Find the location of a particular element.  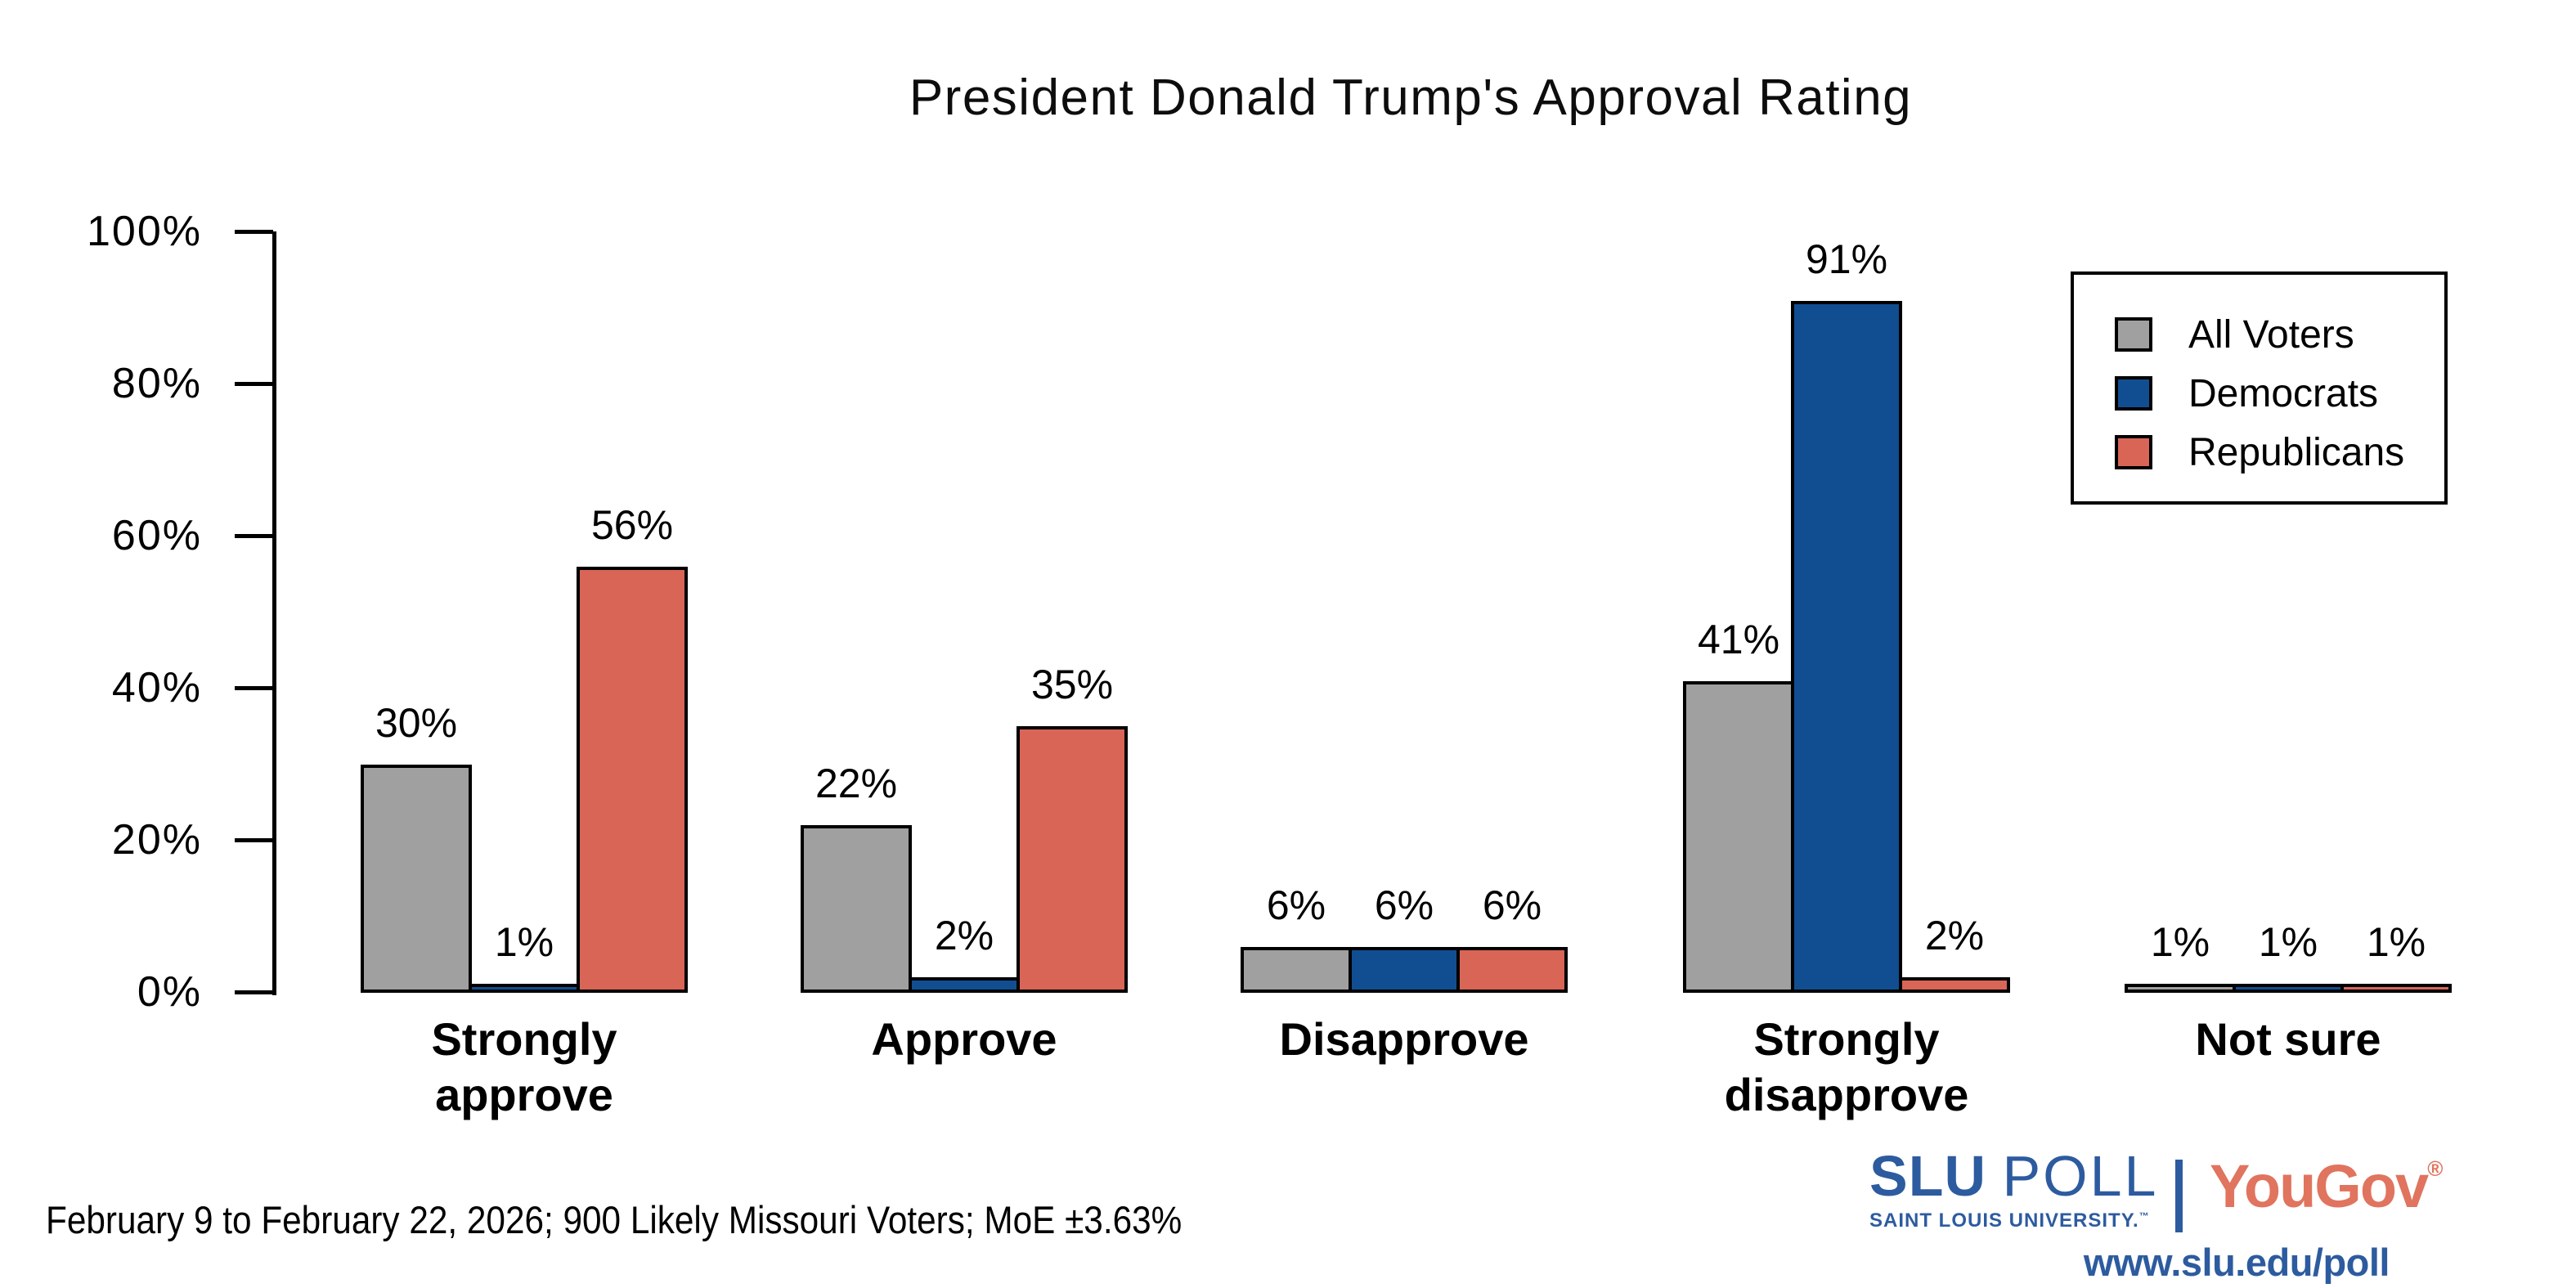

poll-logo-text: POLL is located at coordinates (2080, 1176).